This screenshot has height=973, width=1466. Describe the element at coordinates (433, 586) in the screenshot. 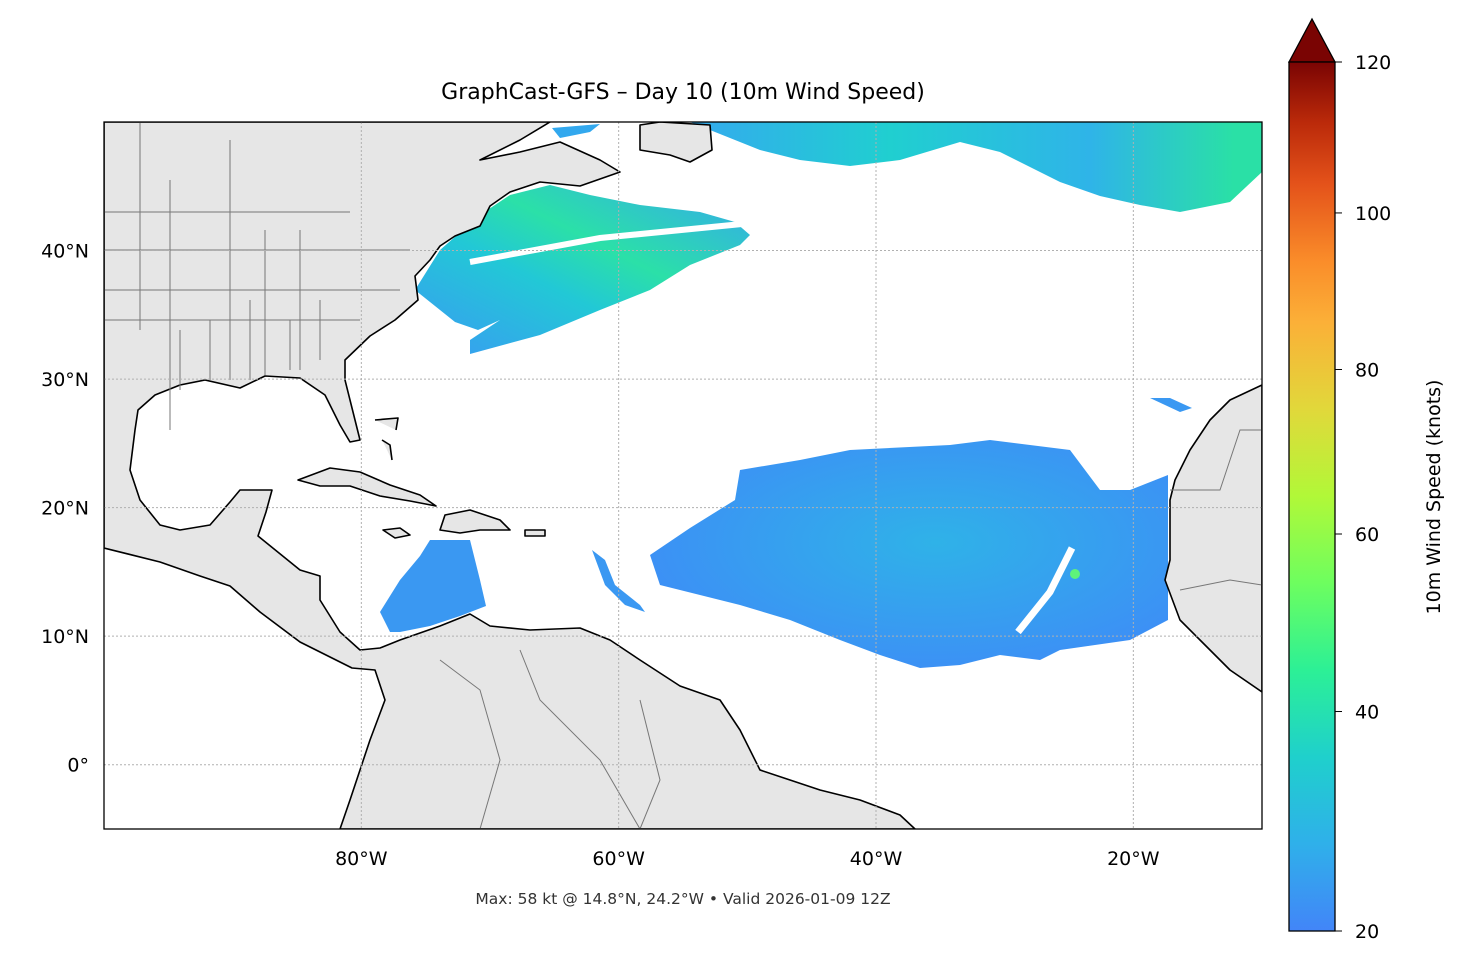

I see `wind-area-caribbean` at that location.